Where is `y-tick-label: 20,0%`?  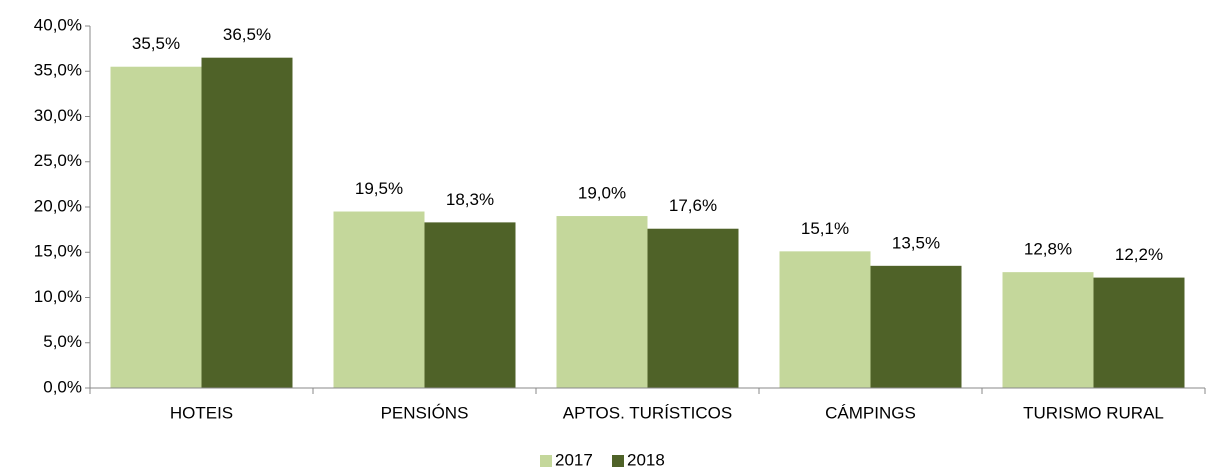
y-tick-label: 20,0% is located at coordinates (58, 205).